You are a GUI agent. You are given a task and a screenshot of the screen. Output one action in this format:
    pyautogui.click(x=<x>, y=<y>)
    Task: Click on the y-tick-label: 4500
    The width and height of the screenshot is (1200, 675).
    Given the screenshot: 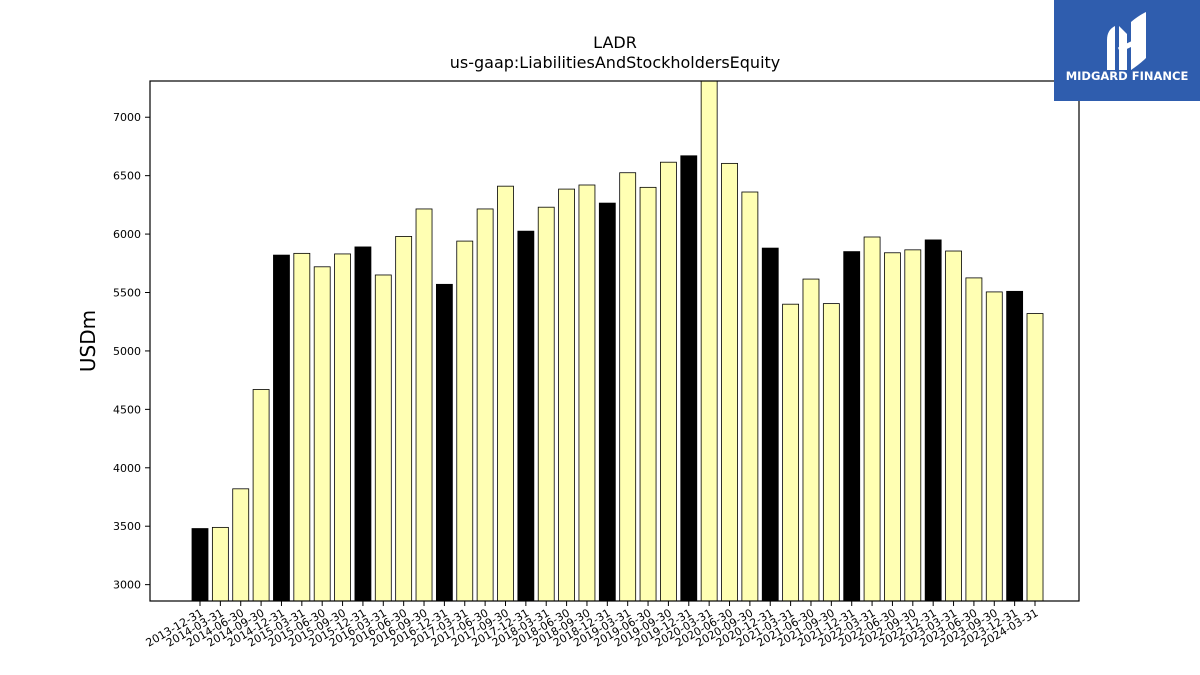 What is the action you would take?
    pyautogui.click(x=127, y=409)
    